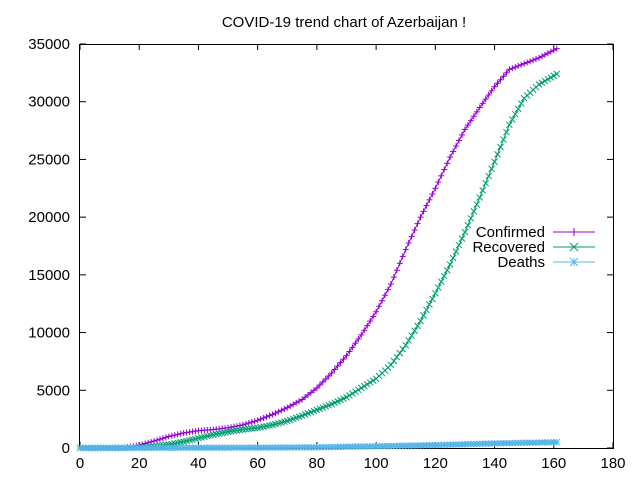 This screenshot has height=480, width=640. Describe the element at coordinates (49, 44) in the screenshot. I see `y-tick-label: 35000` at that location.